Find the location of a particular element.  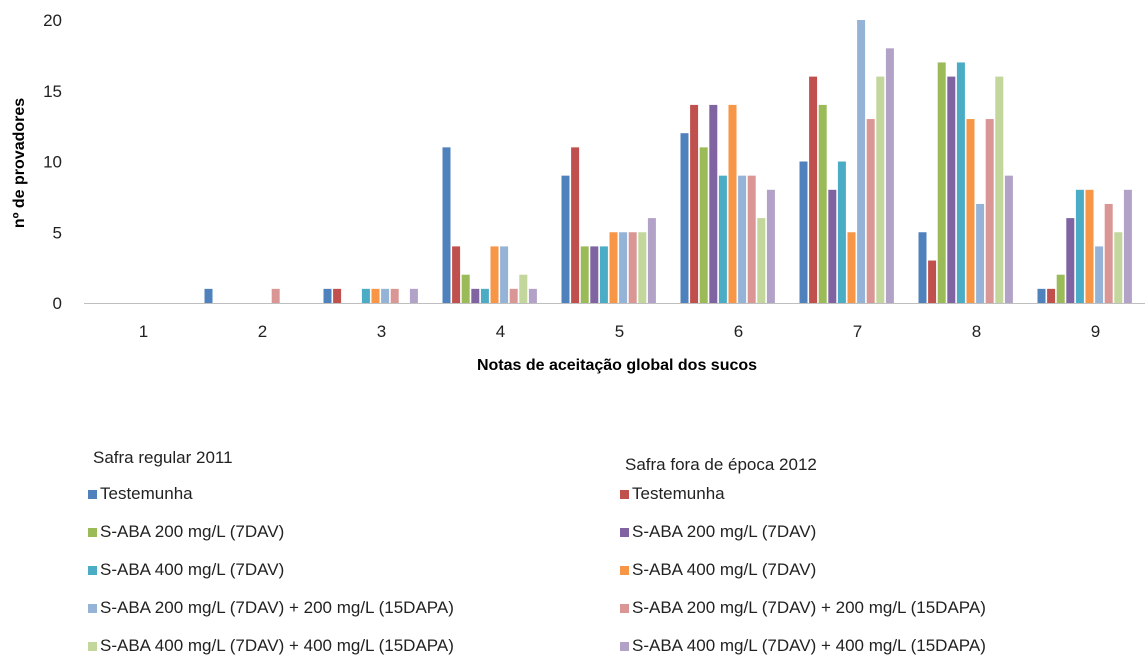

bar-2012-s5-cat5 is located at coordinates (651, 260).